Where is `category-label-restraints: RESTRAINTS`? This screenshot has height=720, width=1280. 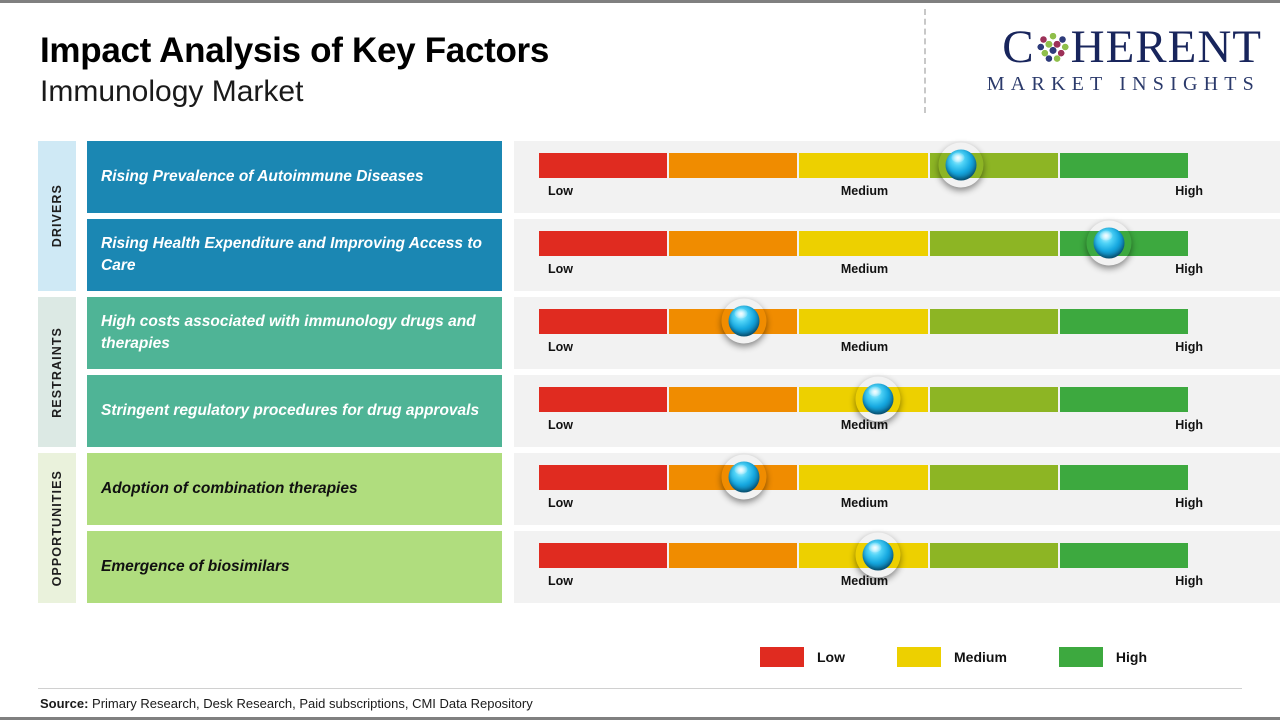
category-label-restraints: RESTRAINTS is located at coordinates (57, 372).